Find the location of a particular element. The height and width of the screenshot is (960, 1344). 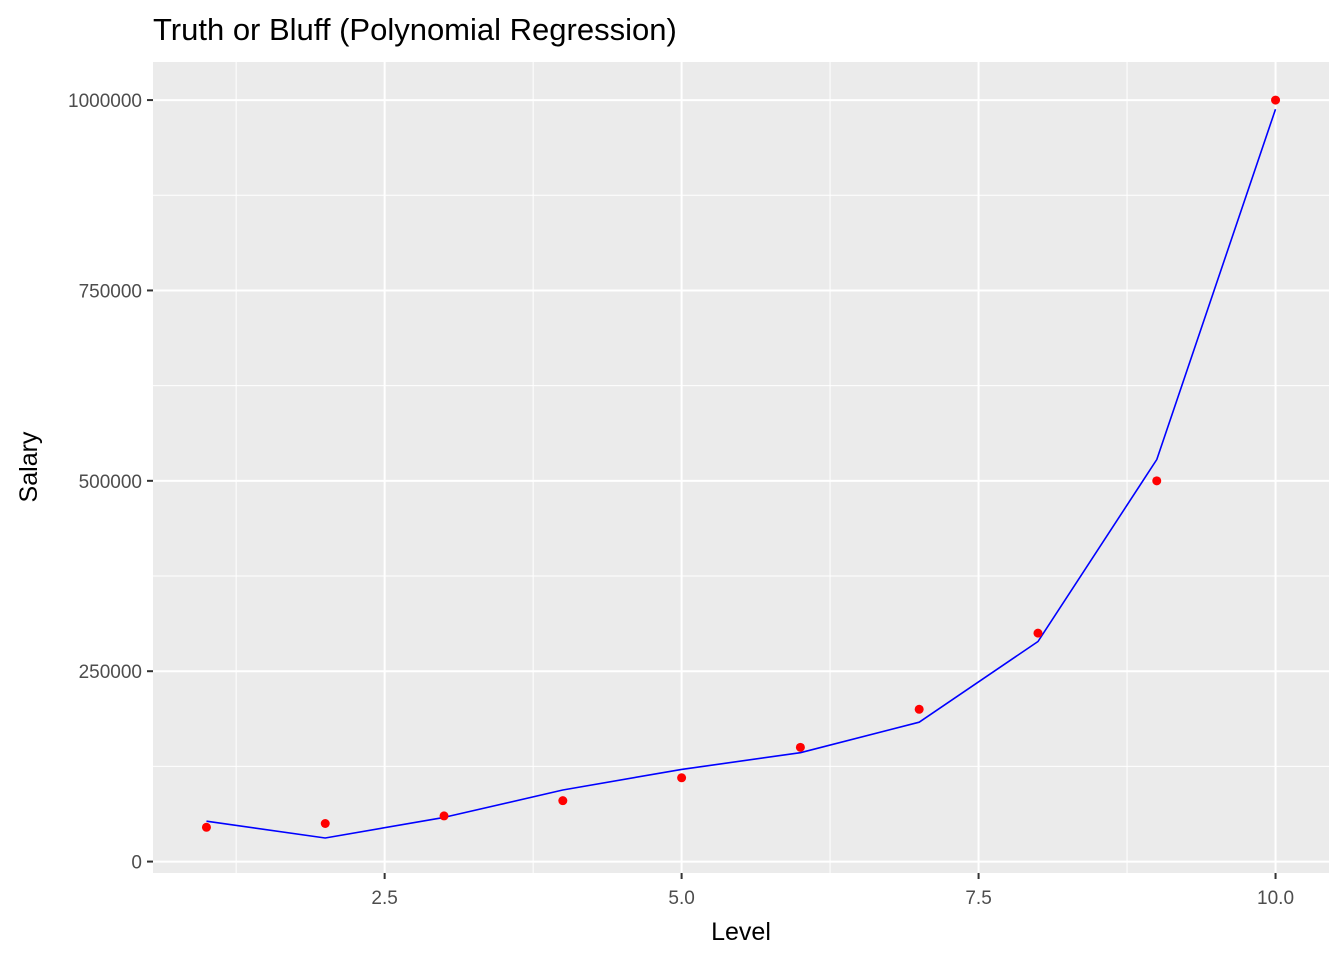

x-tick-label: 2.5 is located at coordinates (384, 898).